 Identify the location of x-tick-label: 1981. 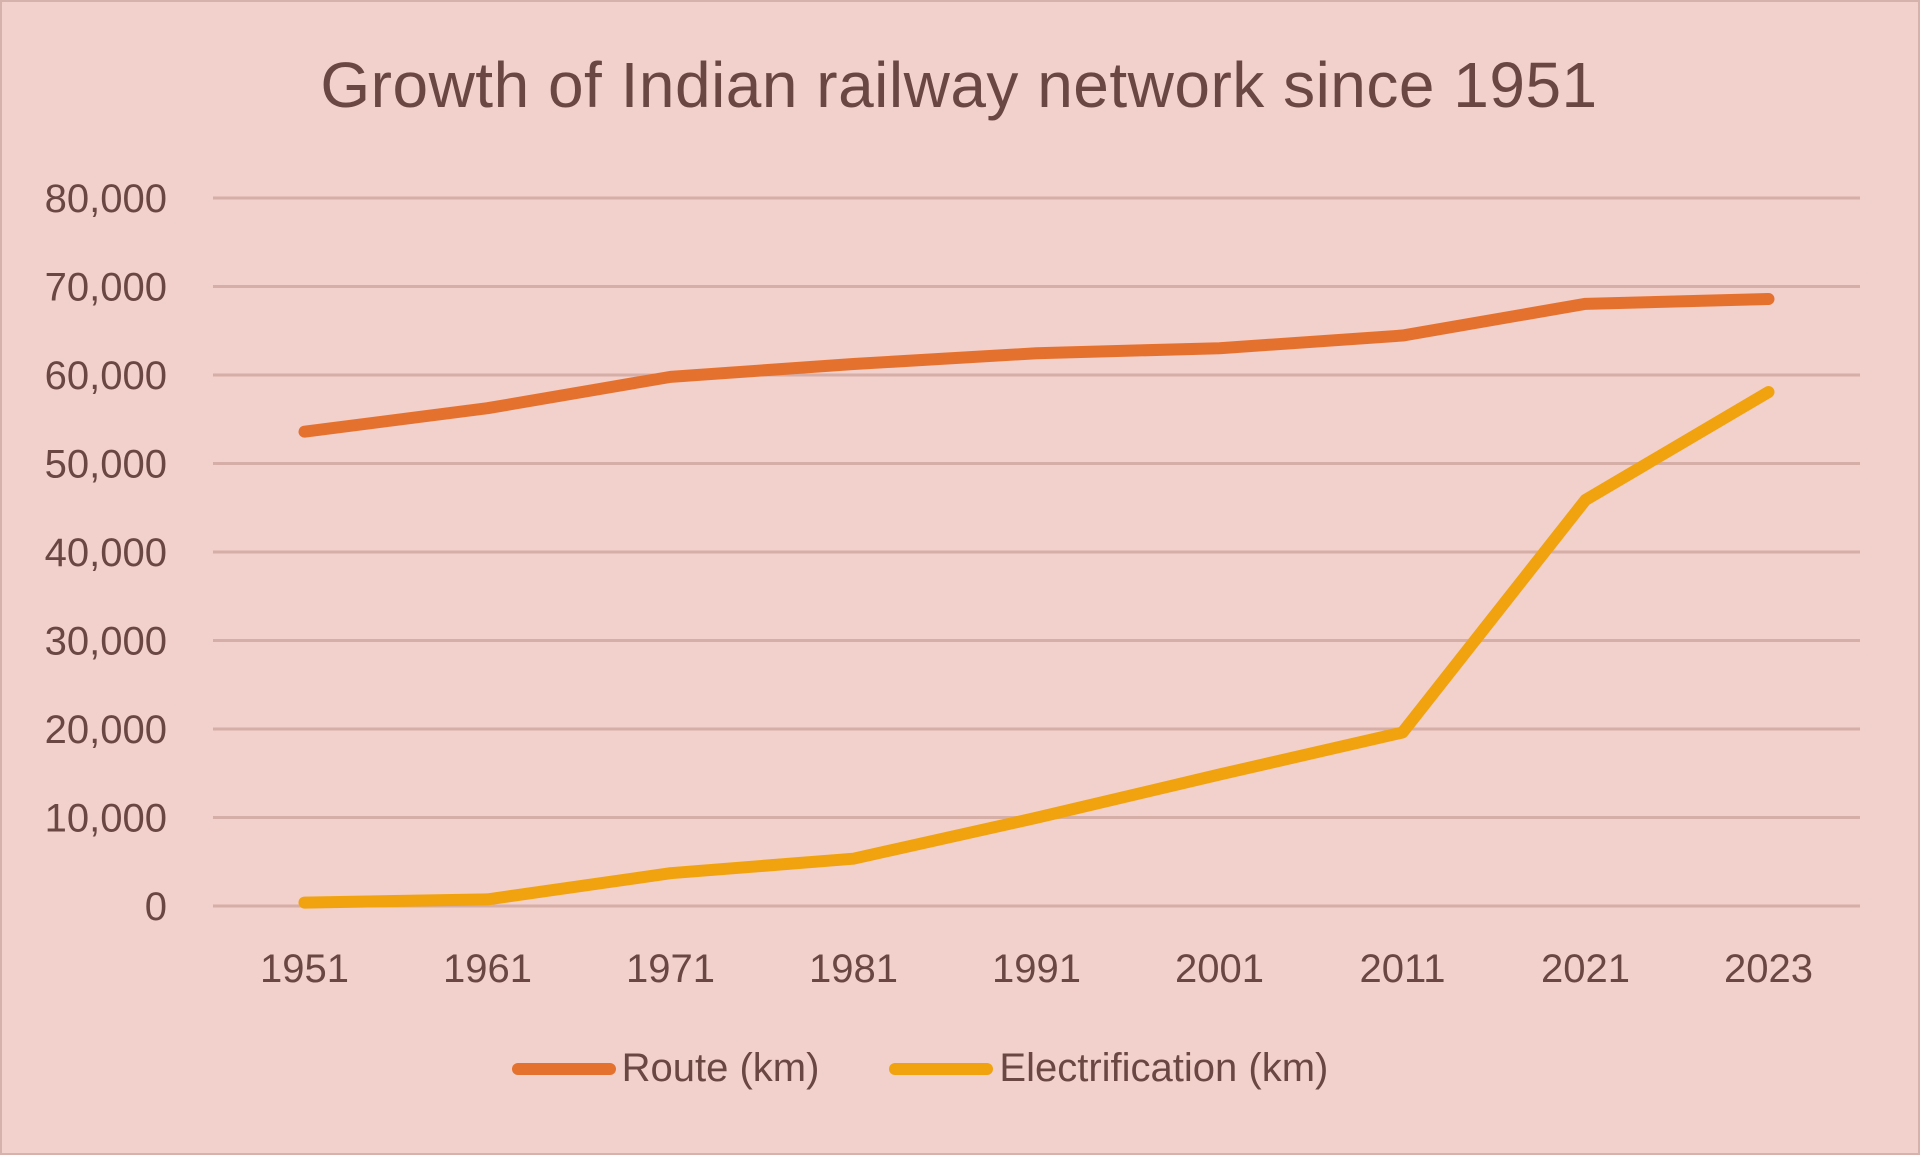
(853, 969).